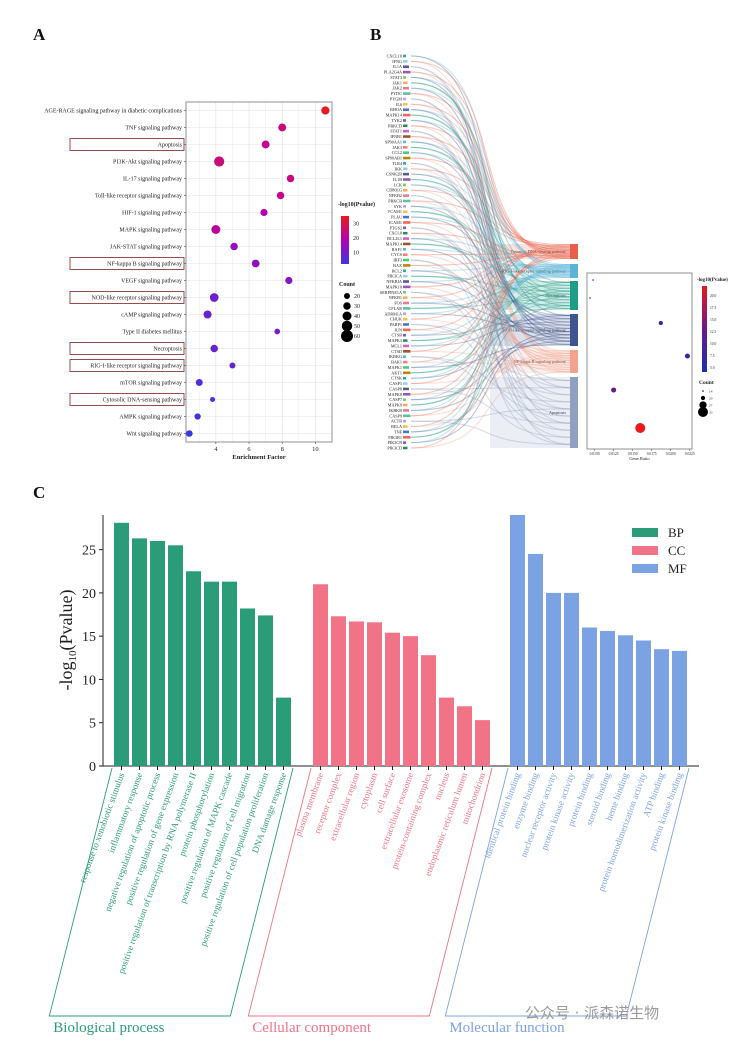 Image resolution: width=756 pixels, height=1044 pixels. What do you see at coordinates (397, 249) in the screenshot?
I see `gene-label: RAF1` at bounding box center [397, 249].